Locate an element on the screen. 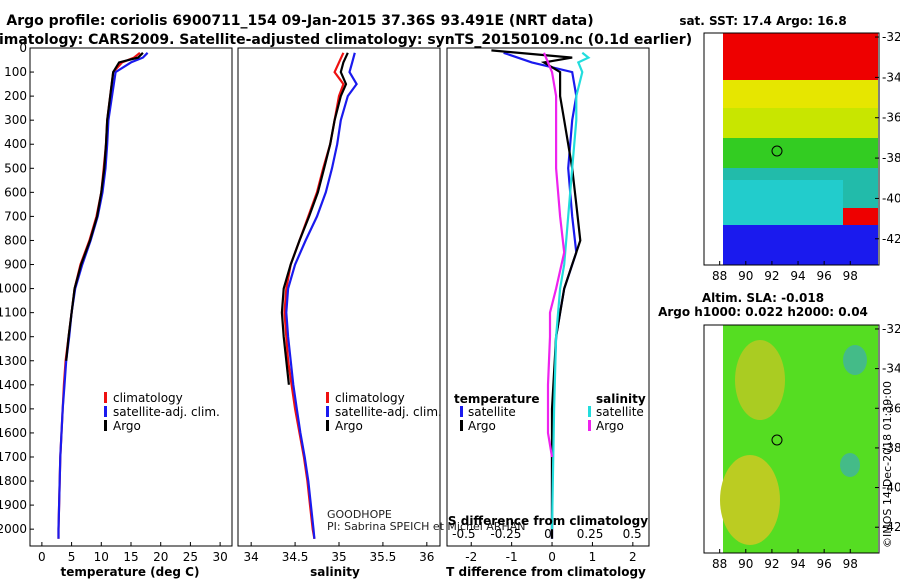  sst-band-lime is located at coordinates (800, 124).